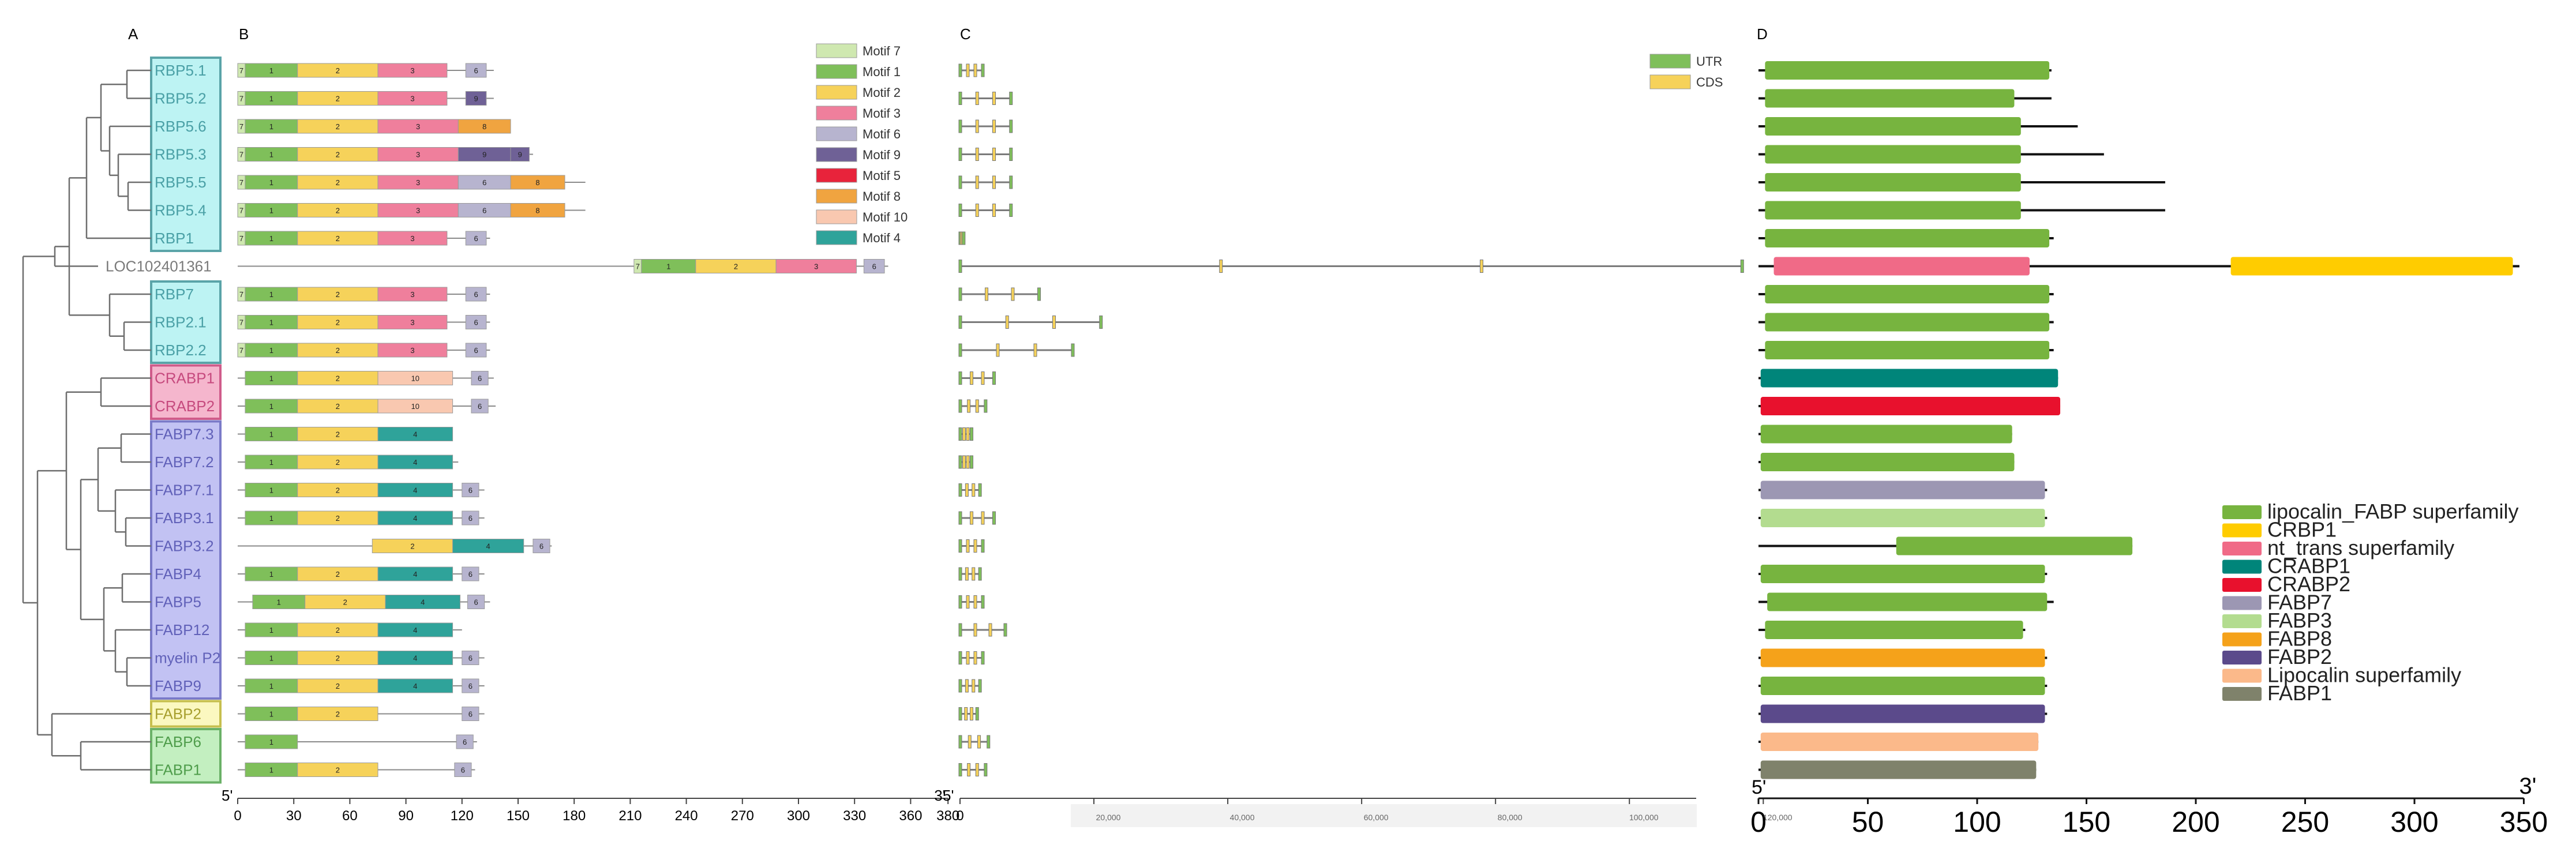 This screenshot has height=856, width=2576. What do you see at coordinates (2242, 585) in the screenshot?
I see `domain-legend-swatch-crabp2` at bounding box center [2242, 585].